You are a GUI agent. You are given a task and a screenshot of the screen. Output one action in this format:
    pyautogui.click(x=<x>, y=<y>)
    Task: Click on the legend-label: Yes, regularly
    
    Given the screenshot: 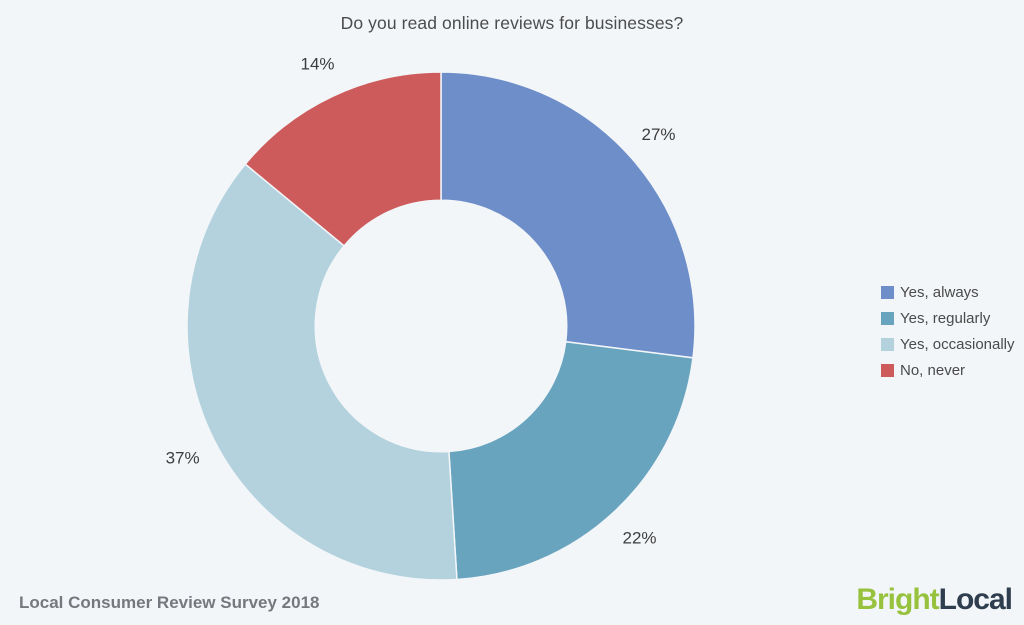 What is the action you would take?
    pyautogui.click(x=945, y=318)
    